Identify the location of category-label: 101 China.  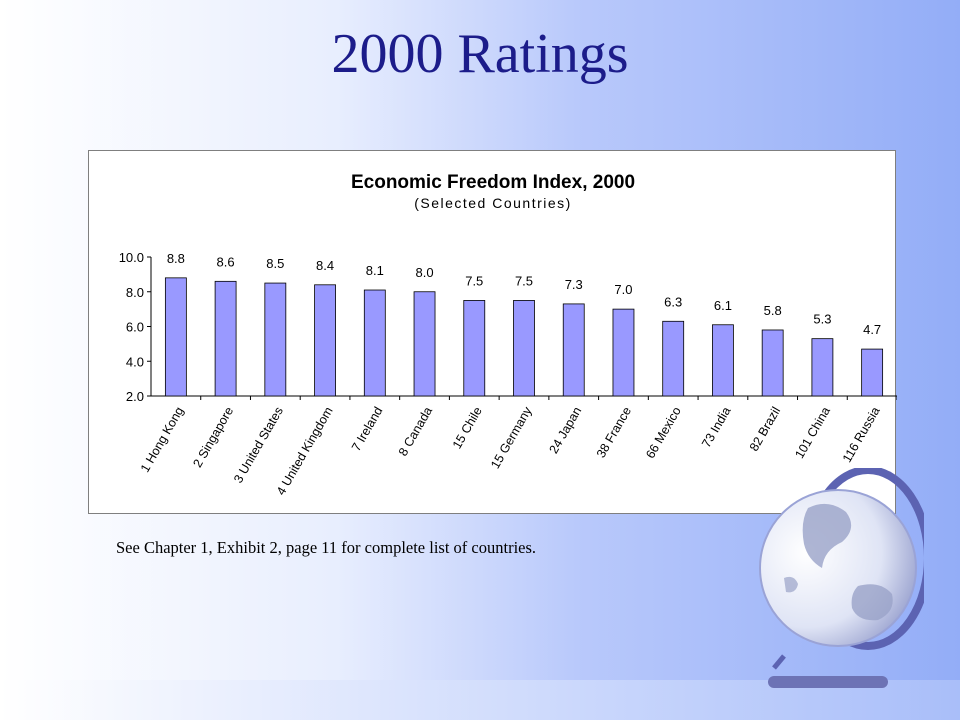
(812, 432).